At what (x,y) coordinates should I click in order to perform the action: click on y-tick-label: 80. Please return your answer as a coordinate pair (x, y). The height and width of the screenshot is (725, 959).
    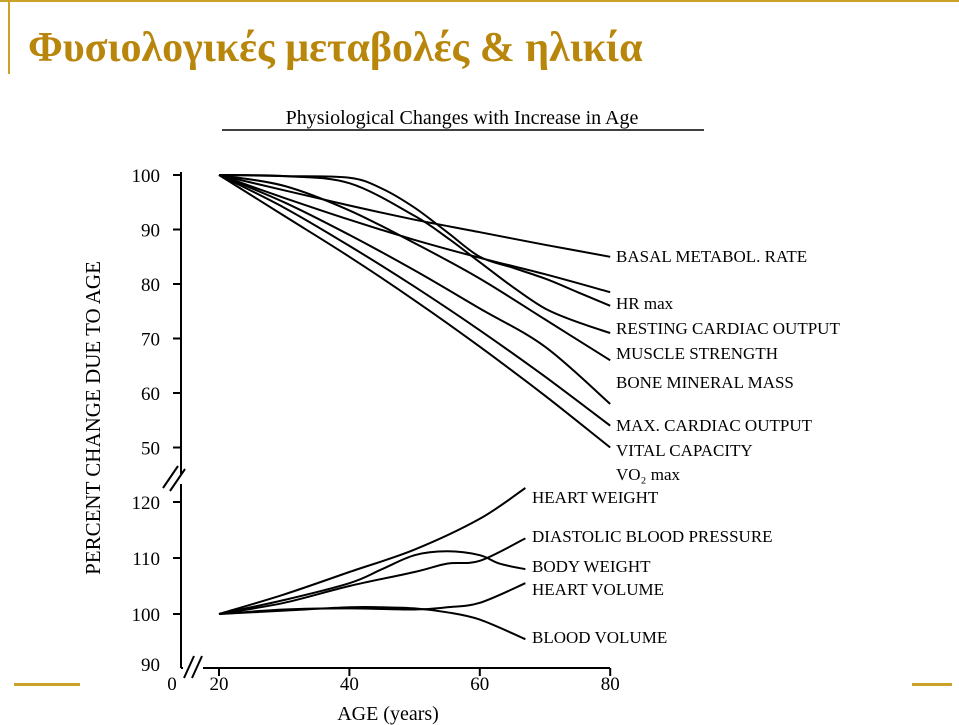
    Looking at the image, I should click on (150, 285).